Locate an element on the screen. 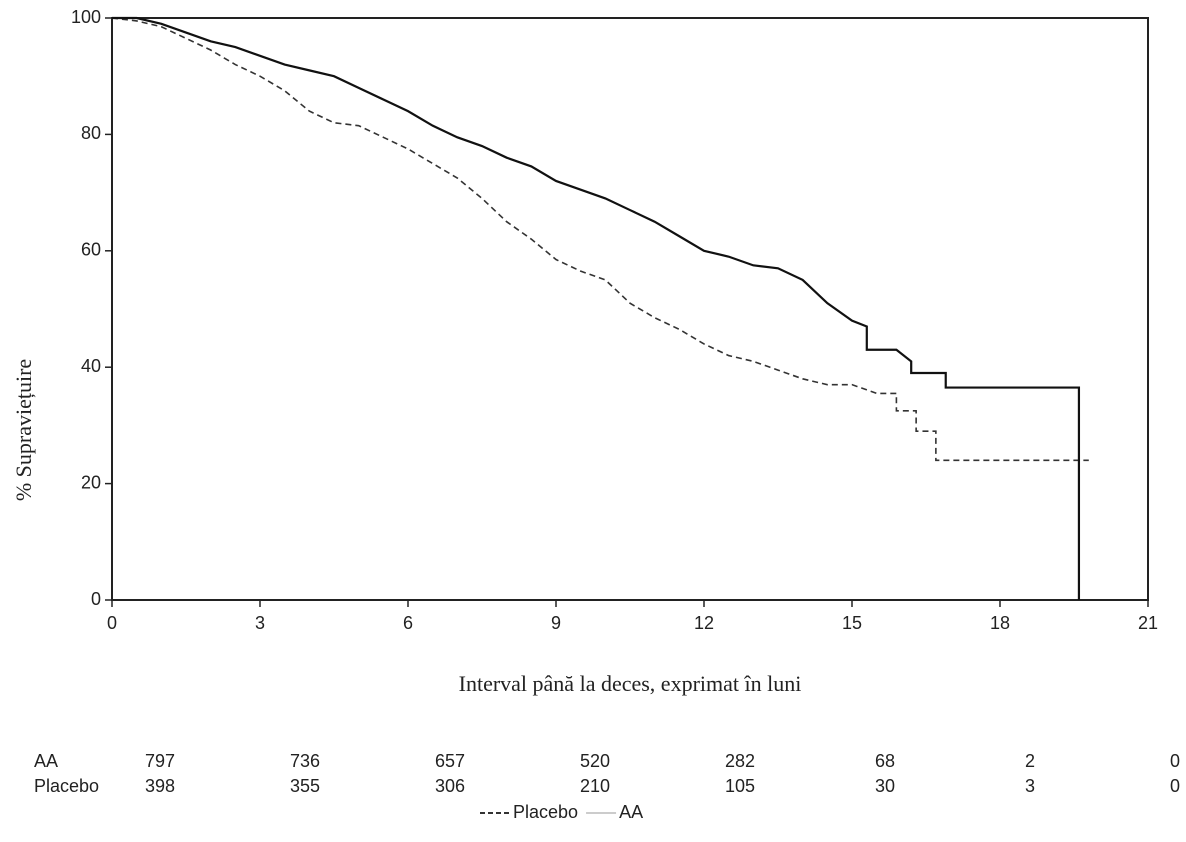 The image size is (1186, 842). x-tick-label: 0 is located at coordinates (112, 623).